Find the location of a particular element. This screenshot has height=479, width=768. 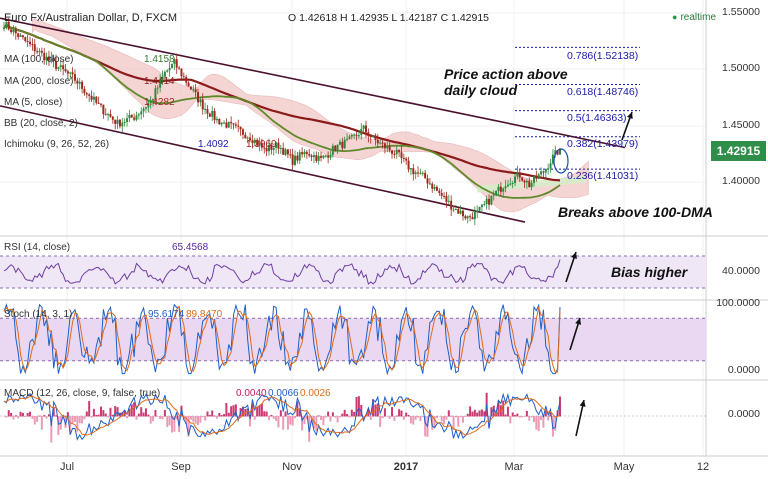

rsi-tick: 40.0000 is located at coordinates (741, 271).